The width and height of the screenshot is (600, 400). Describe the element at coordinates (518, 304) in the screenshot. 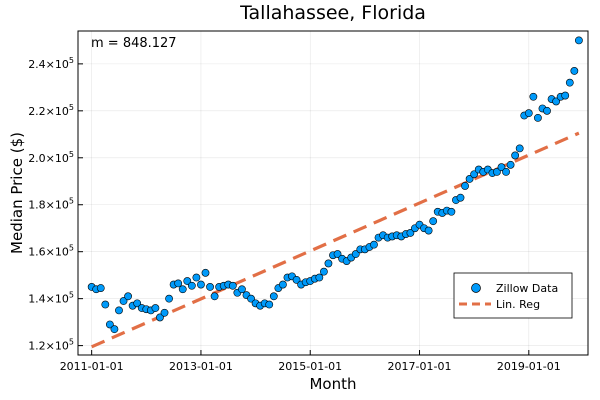

I see `legend-label-lin-reg: Lin. Reg` at that location.